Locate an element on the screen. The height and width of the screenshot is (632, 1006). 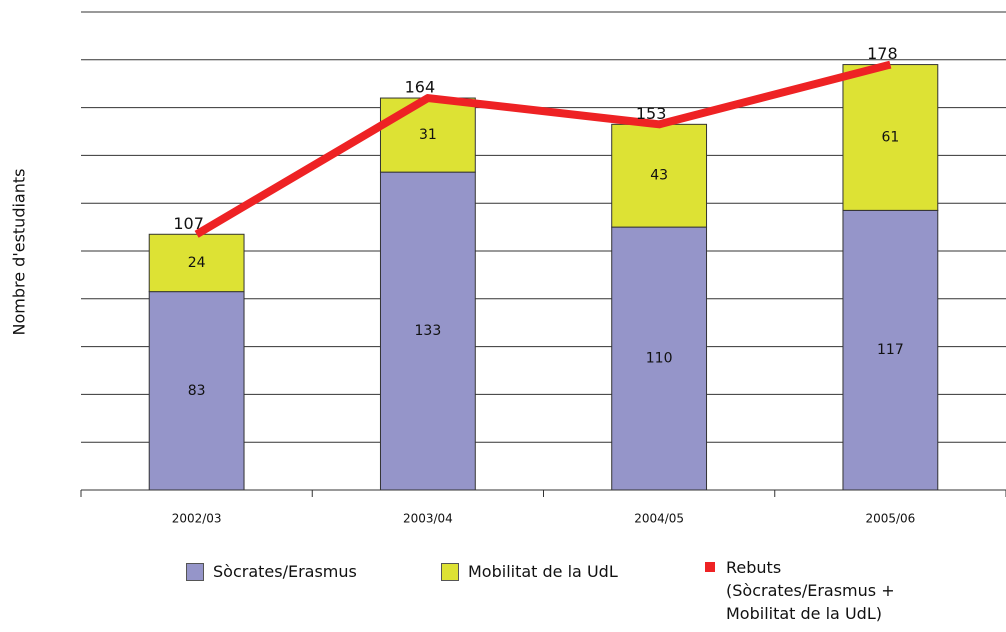
bar-label: 117 is located at coordinates (890, 350).